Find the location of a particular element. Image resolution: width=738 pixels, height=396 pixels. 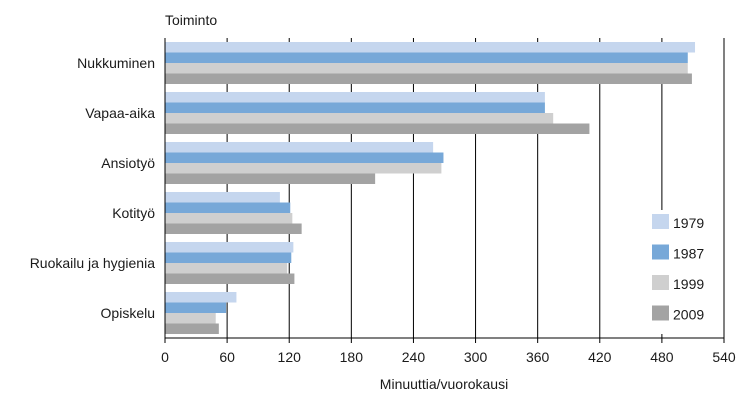

bar-opiskelu-2009 is located at coordinates (192, 328).